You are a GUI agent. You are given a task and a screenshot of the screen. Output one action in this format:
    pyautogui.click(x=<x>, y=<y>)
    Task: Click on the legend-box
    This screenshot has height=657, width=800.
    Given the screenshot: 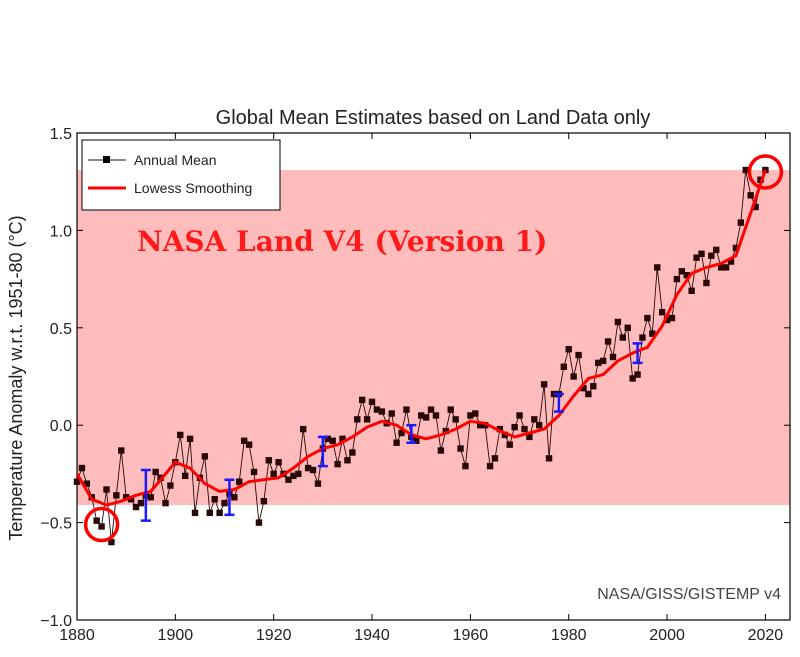 What is the action you would take?
    pyautogui.click(x=181, y=175)
    